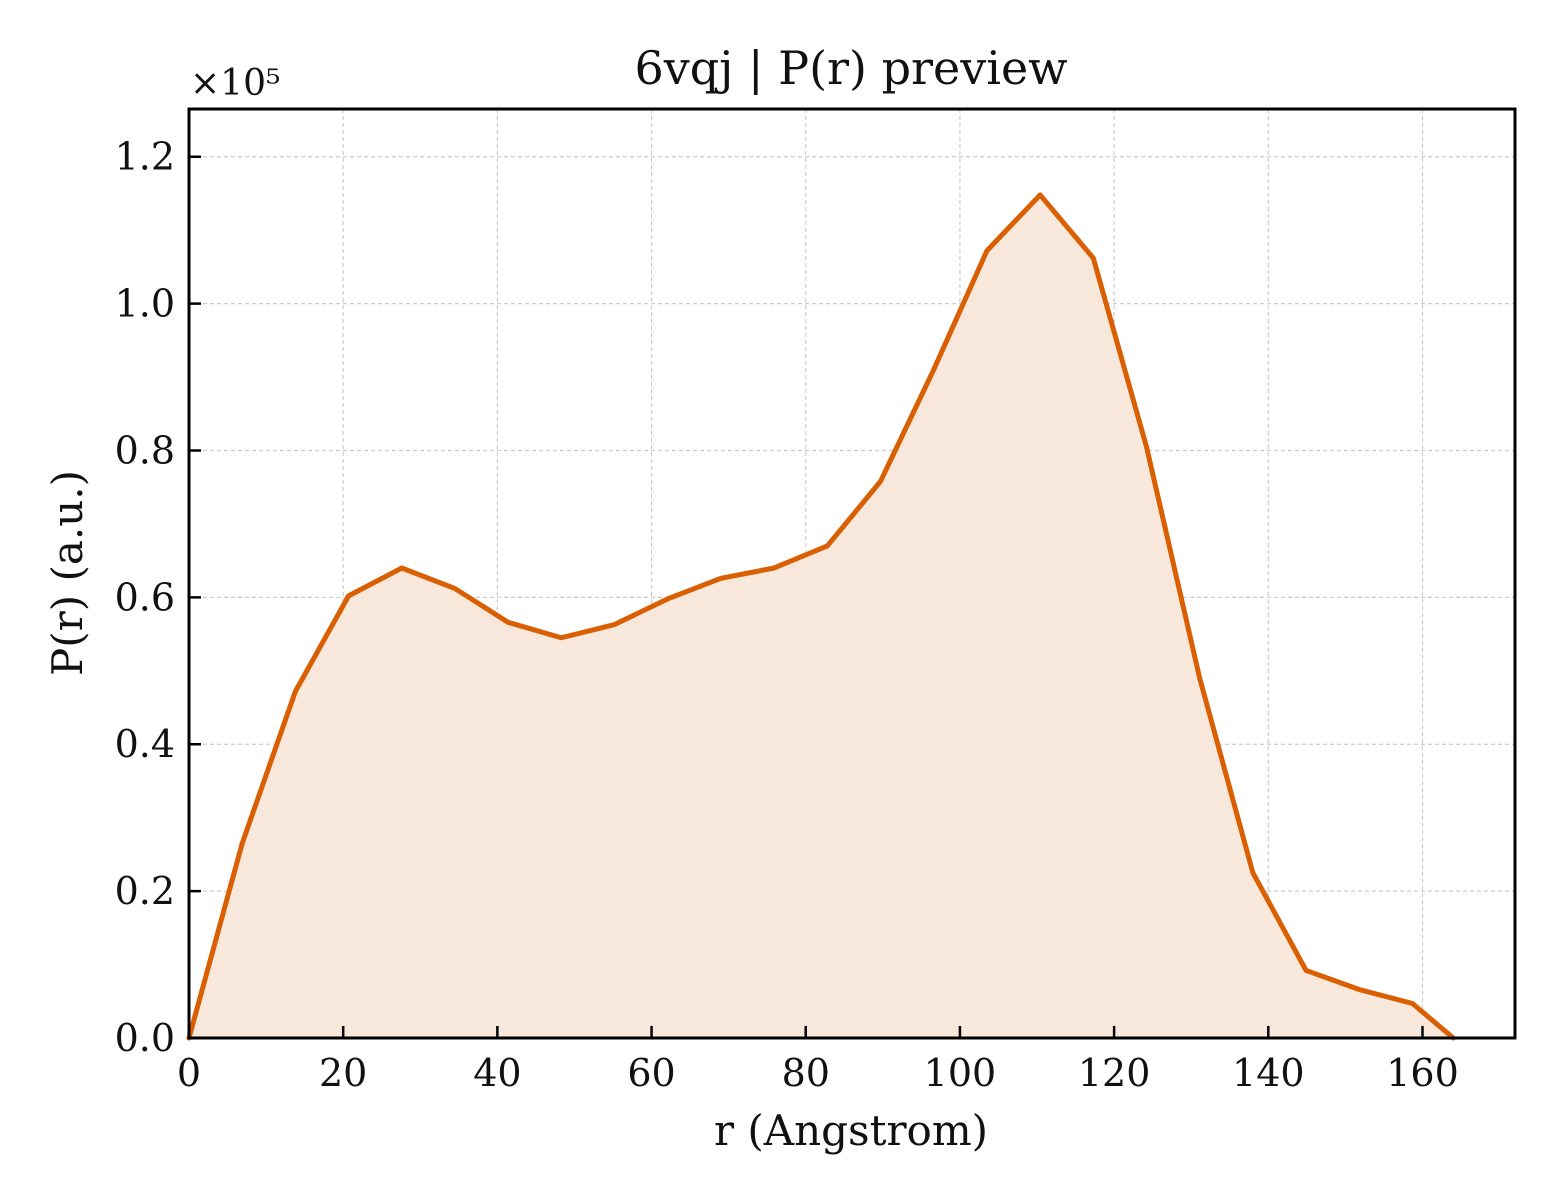  What do you see at coordinates (145, 597) in the screenshot?
I see `y-tick-label: 0.6` at bounding box center [145, 597].